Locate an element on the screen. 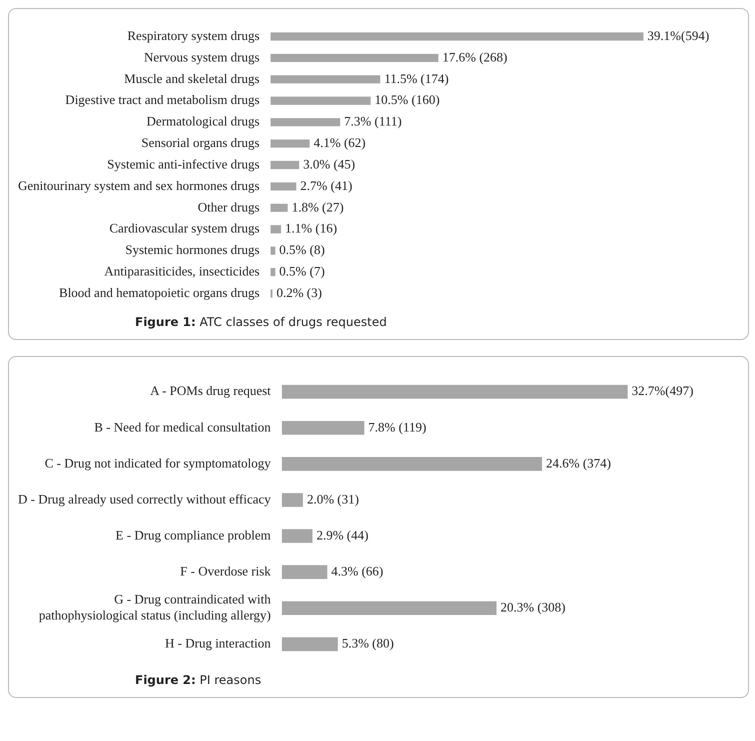  y-tick-label: A - POMs drug request is located at coordinates (211, 390).